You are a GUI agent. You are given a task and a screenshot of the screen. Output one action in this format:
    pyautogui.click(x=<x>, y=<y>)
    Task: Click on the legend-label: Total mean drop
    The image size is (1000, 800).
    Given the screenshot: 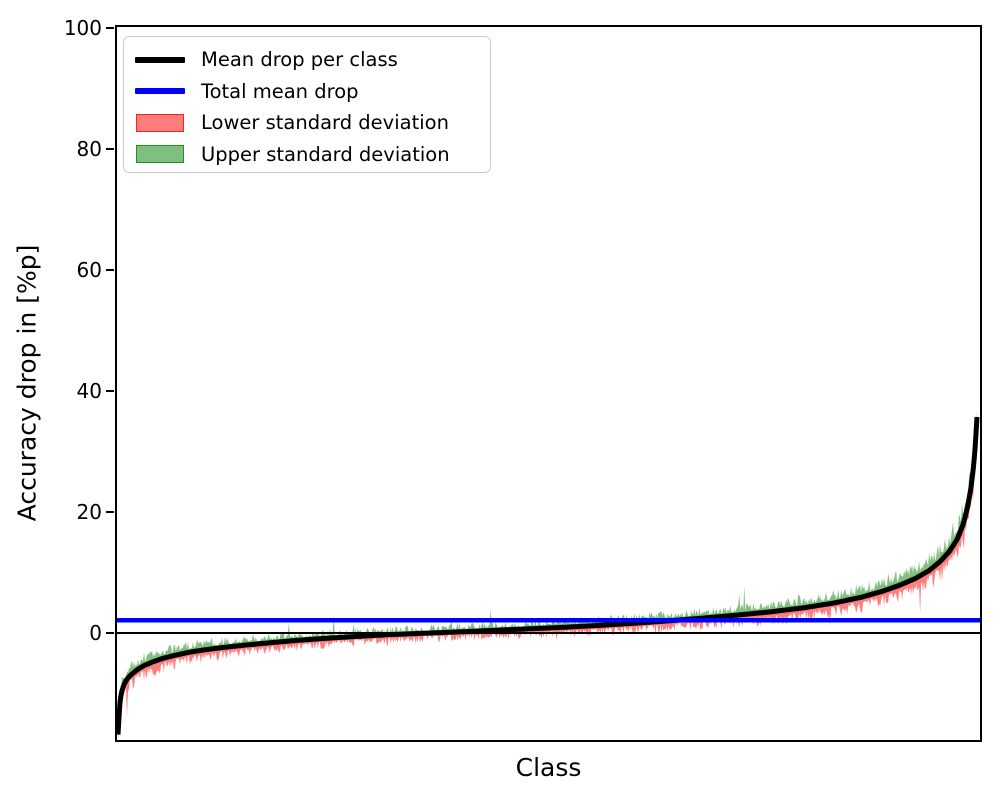 What is the action you would take?
    pyautogui.click(x=280, y=91)
    